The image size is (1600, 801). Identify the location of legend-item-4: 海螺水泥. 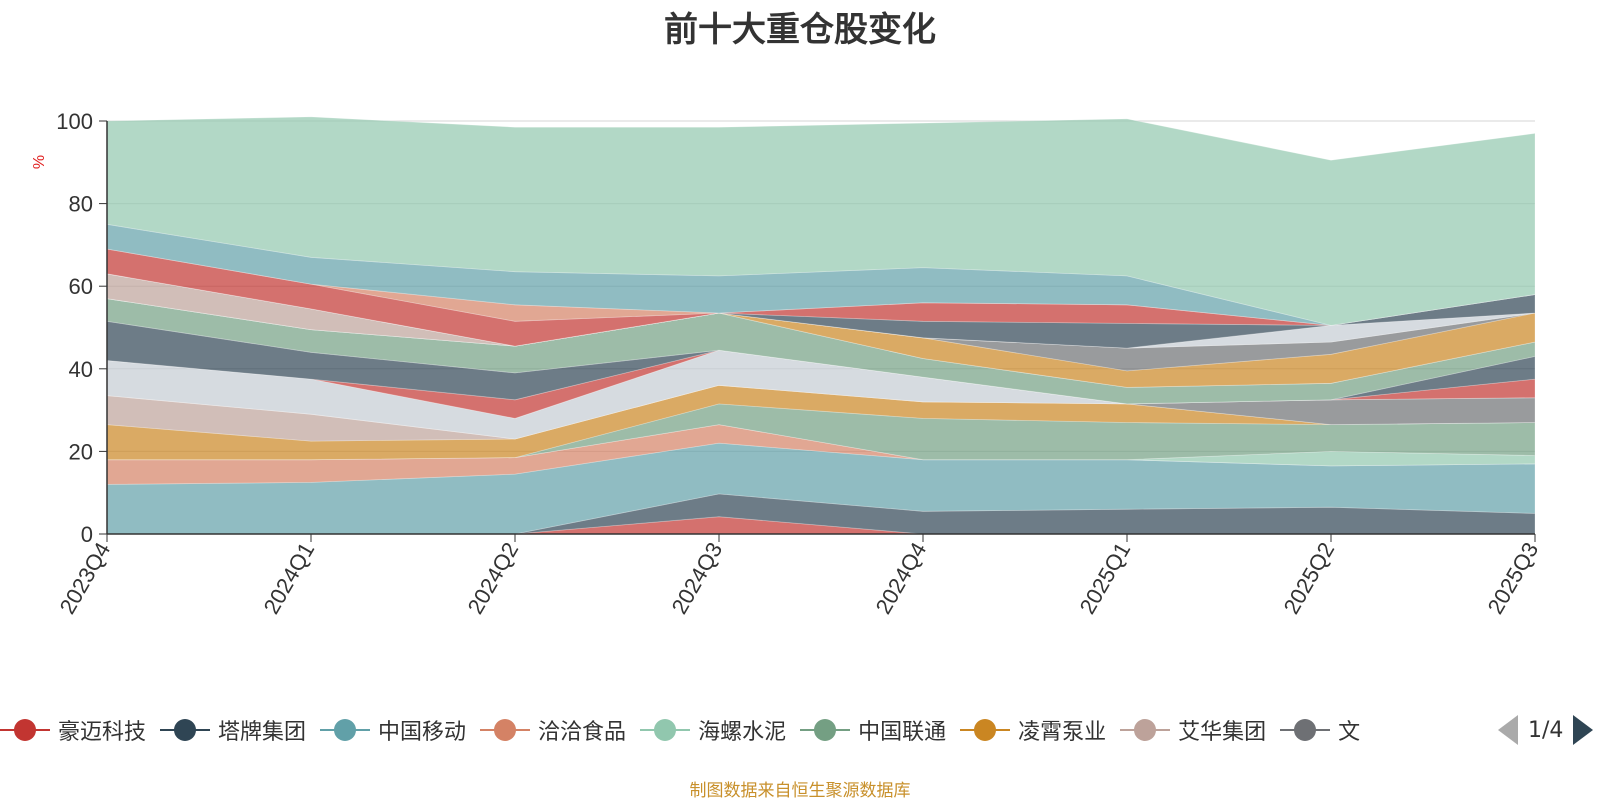
(713, 730).